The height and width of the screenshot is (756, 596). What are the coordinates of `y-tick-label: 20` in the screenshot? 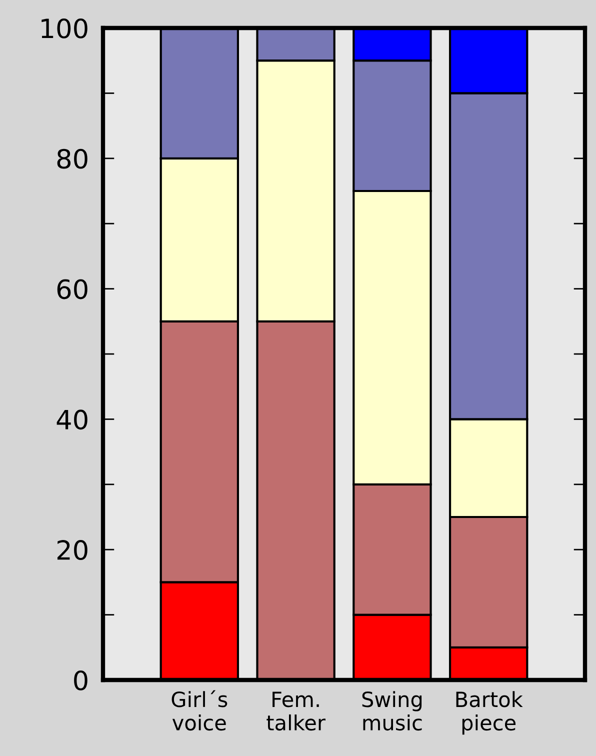 It's located at (72, 550).